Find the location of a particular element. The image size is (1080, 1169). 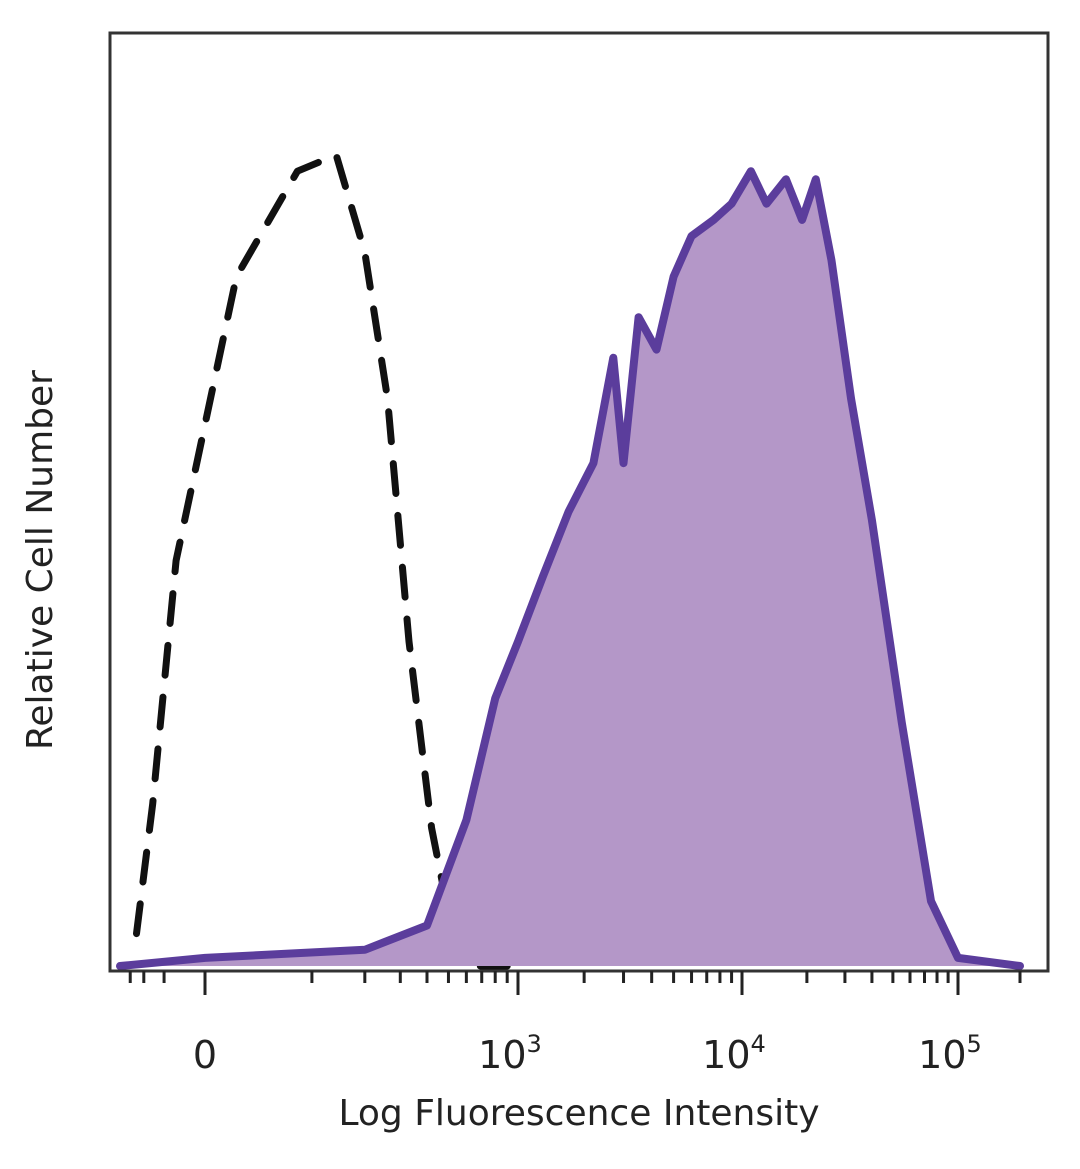

x-axis-ticks: 0 103 104 105 is located at coordinates (575, 1024).